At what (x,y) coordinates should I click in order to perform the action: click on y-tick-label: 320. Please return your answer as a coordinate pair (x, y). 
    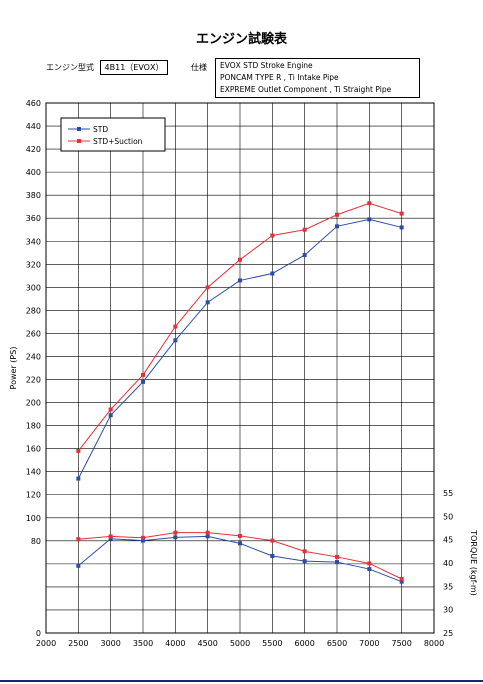
    Looking at the image, I should click on (33, 264).